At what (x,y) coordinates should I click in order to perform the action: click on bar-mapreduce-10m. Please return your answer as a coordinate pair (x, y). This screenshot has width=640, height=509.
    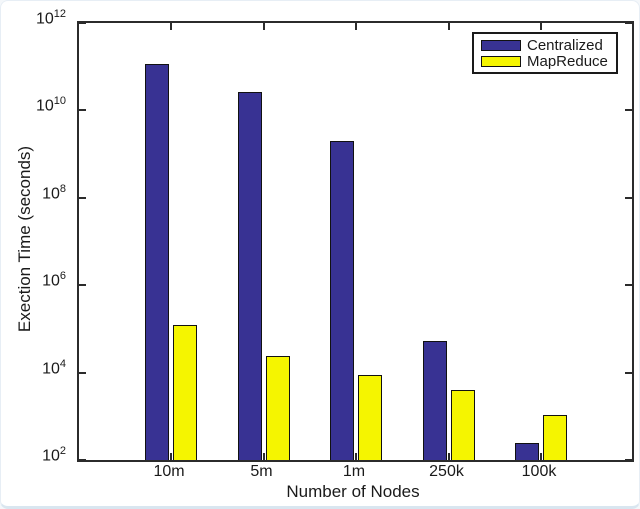
    Looking at the image, I should click on (185, 392).